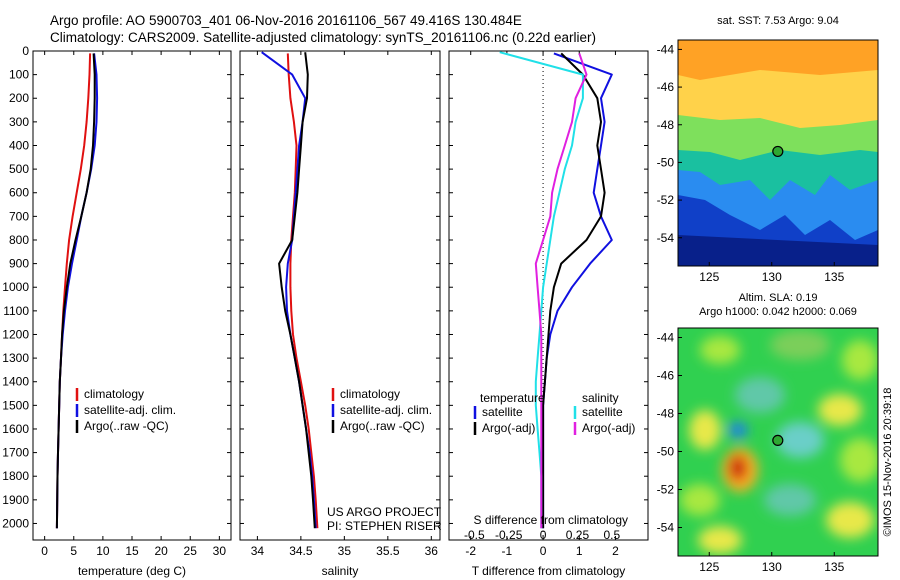 The width and height of the screenshot is (900, 580). I want to click on difference-legend-temperature: temperature, so click(512, 398).